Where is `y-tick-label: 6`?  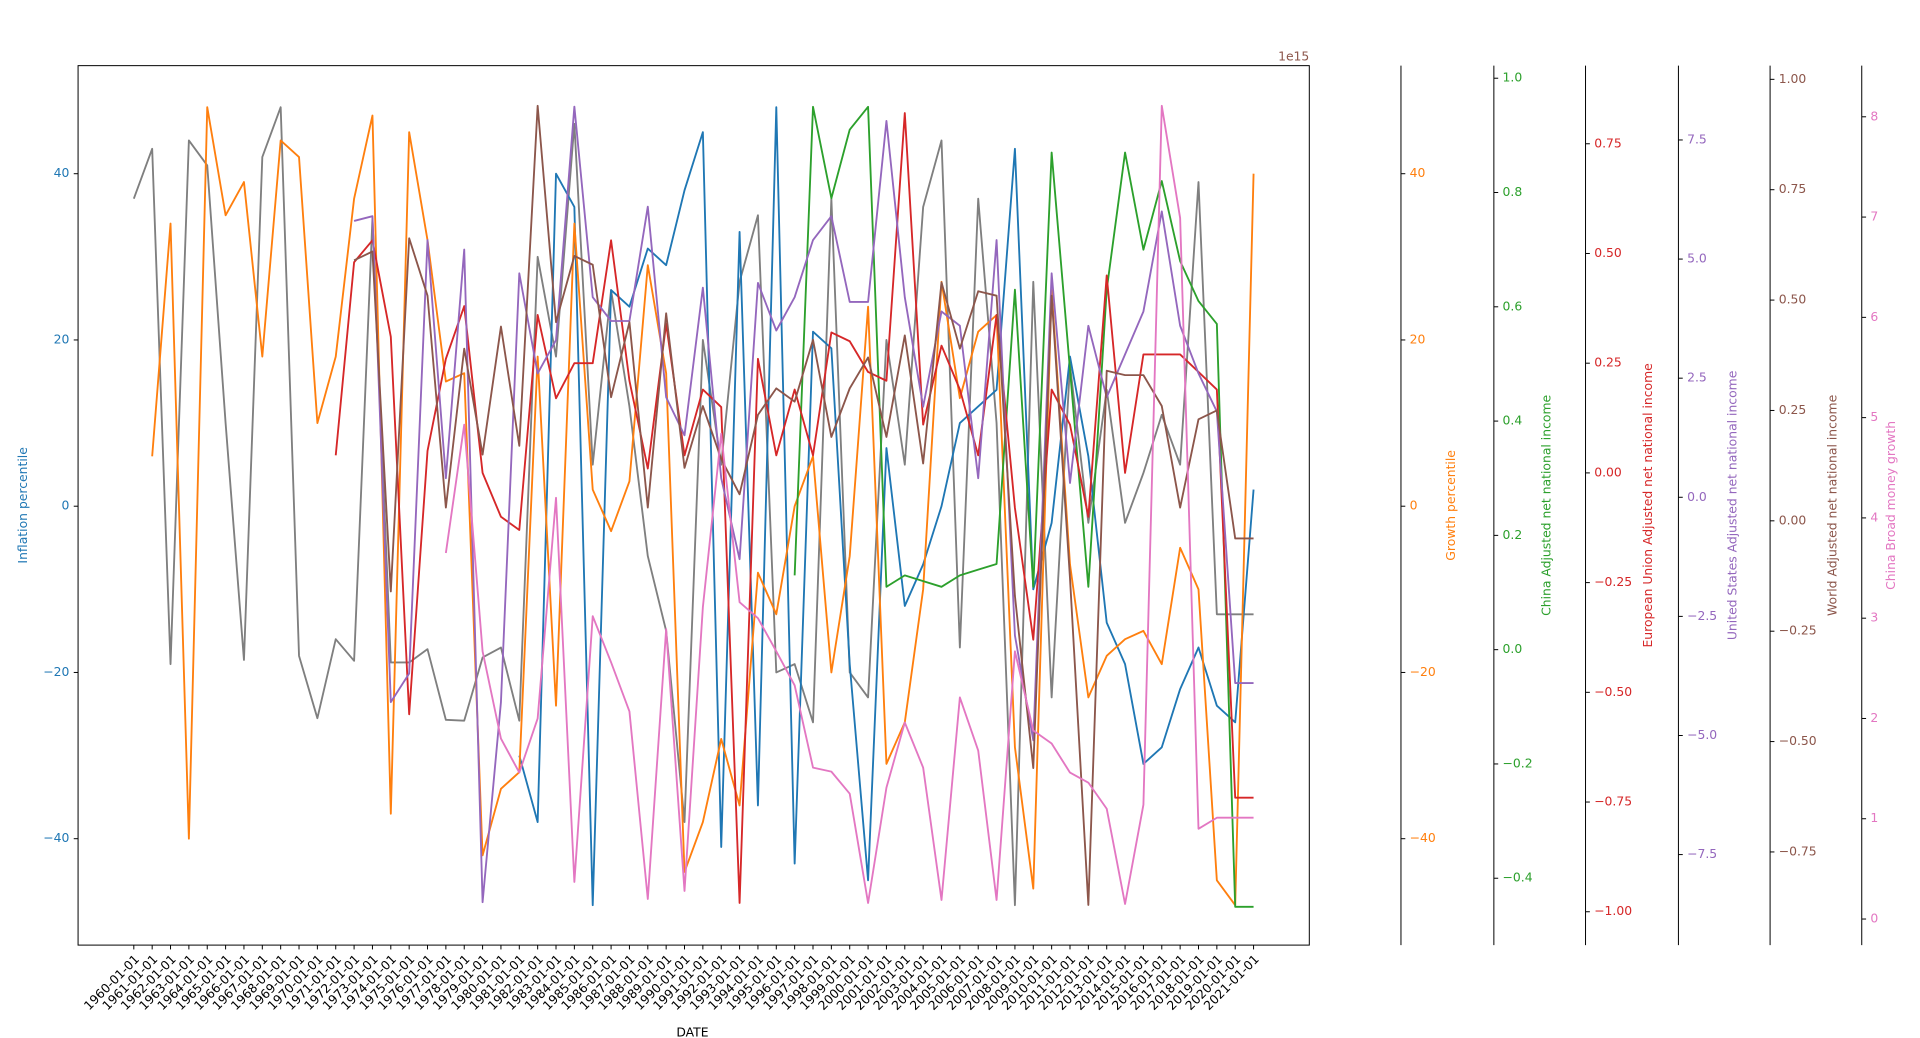
y-tick-label: 6 is located at coordinates (1874, 317).